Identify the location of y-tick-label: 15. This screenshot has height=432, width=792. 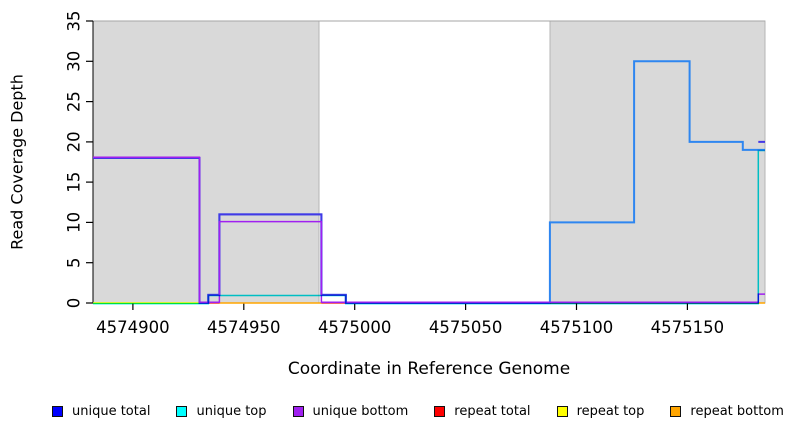
(74, 182).